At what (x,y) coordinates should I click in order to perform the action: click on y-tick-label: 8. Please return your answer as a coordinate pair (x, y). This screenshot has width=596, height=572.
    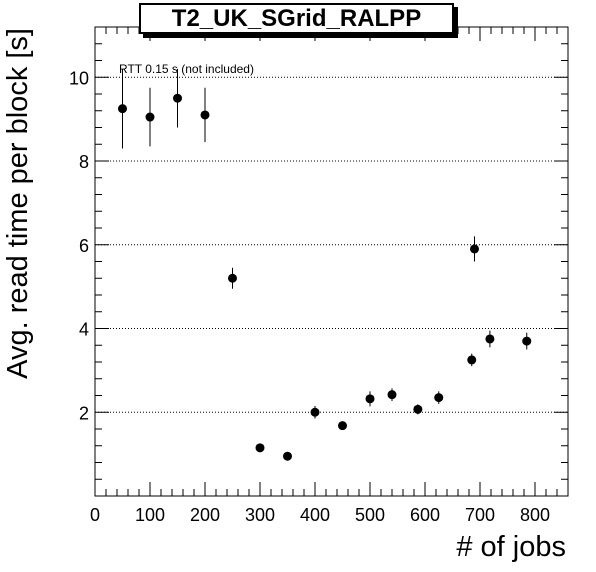
    Looking at the image, I should click on (84, 162).